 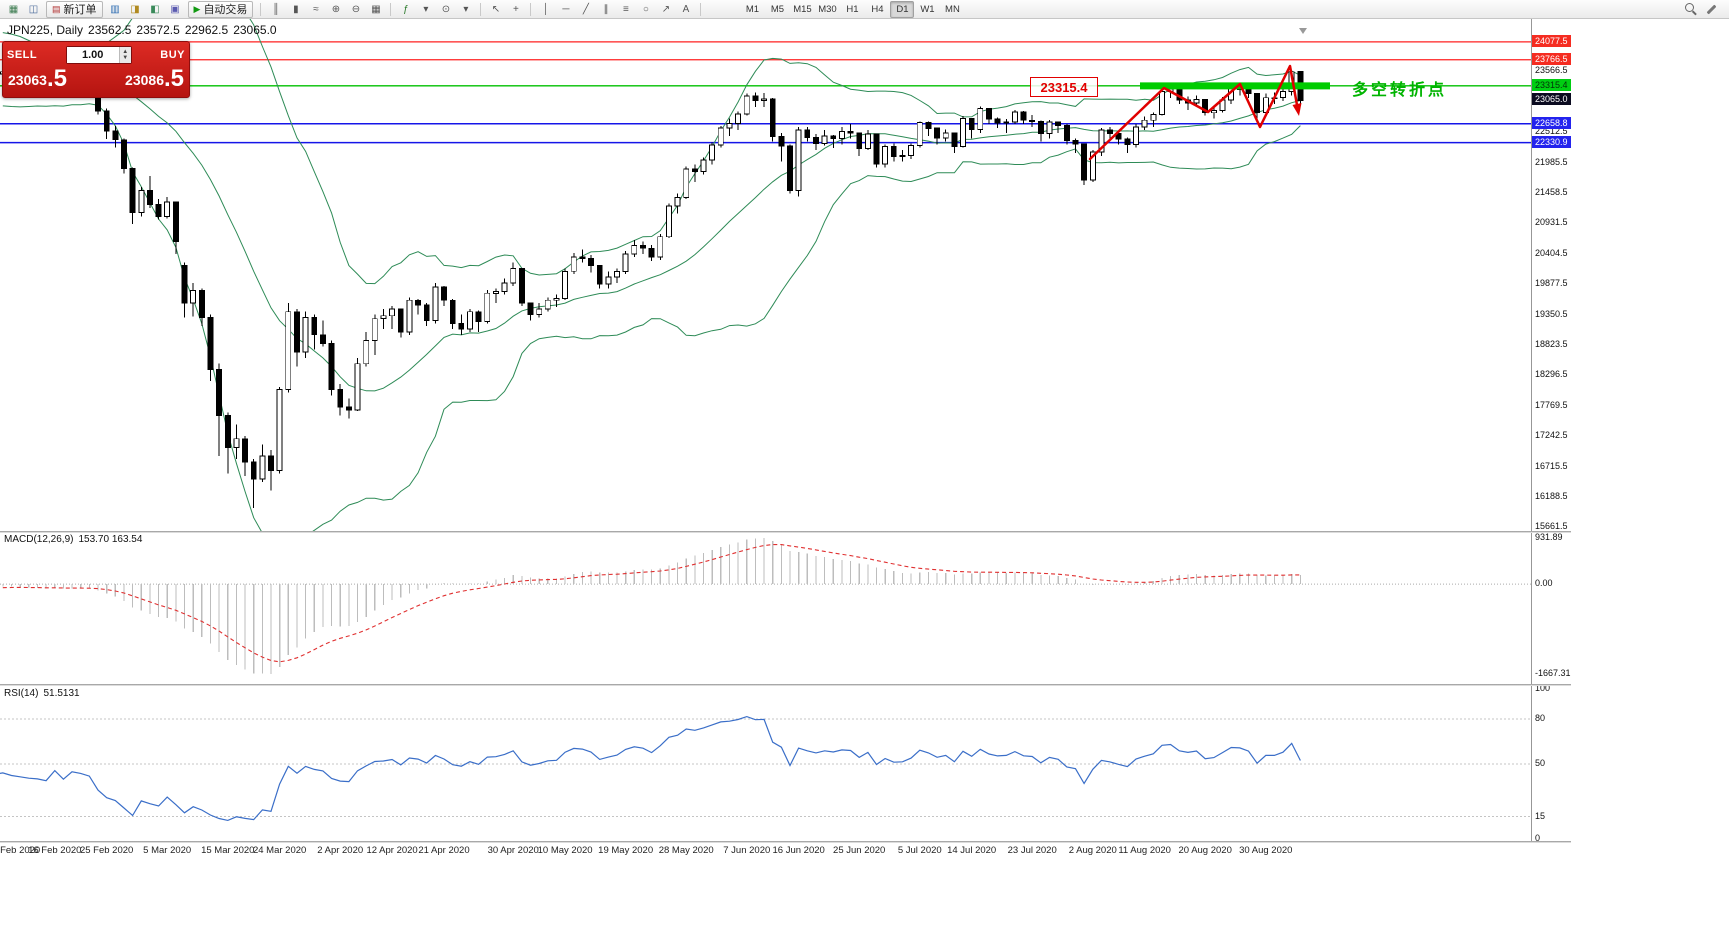 I want to click on cursor-icon: ↖, so click(x=496, y=9).